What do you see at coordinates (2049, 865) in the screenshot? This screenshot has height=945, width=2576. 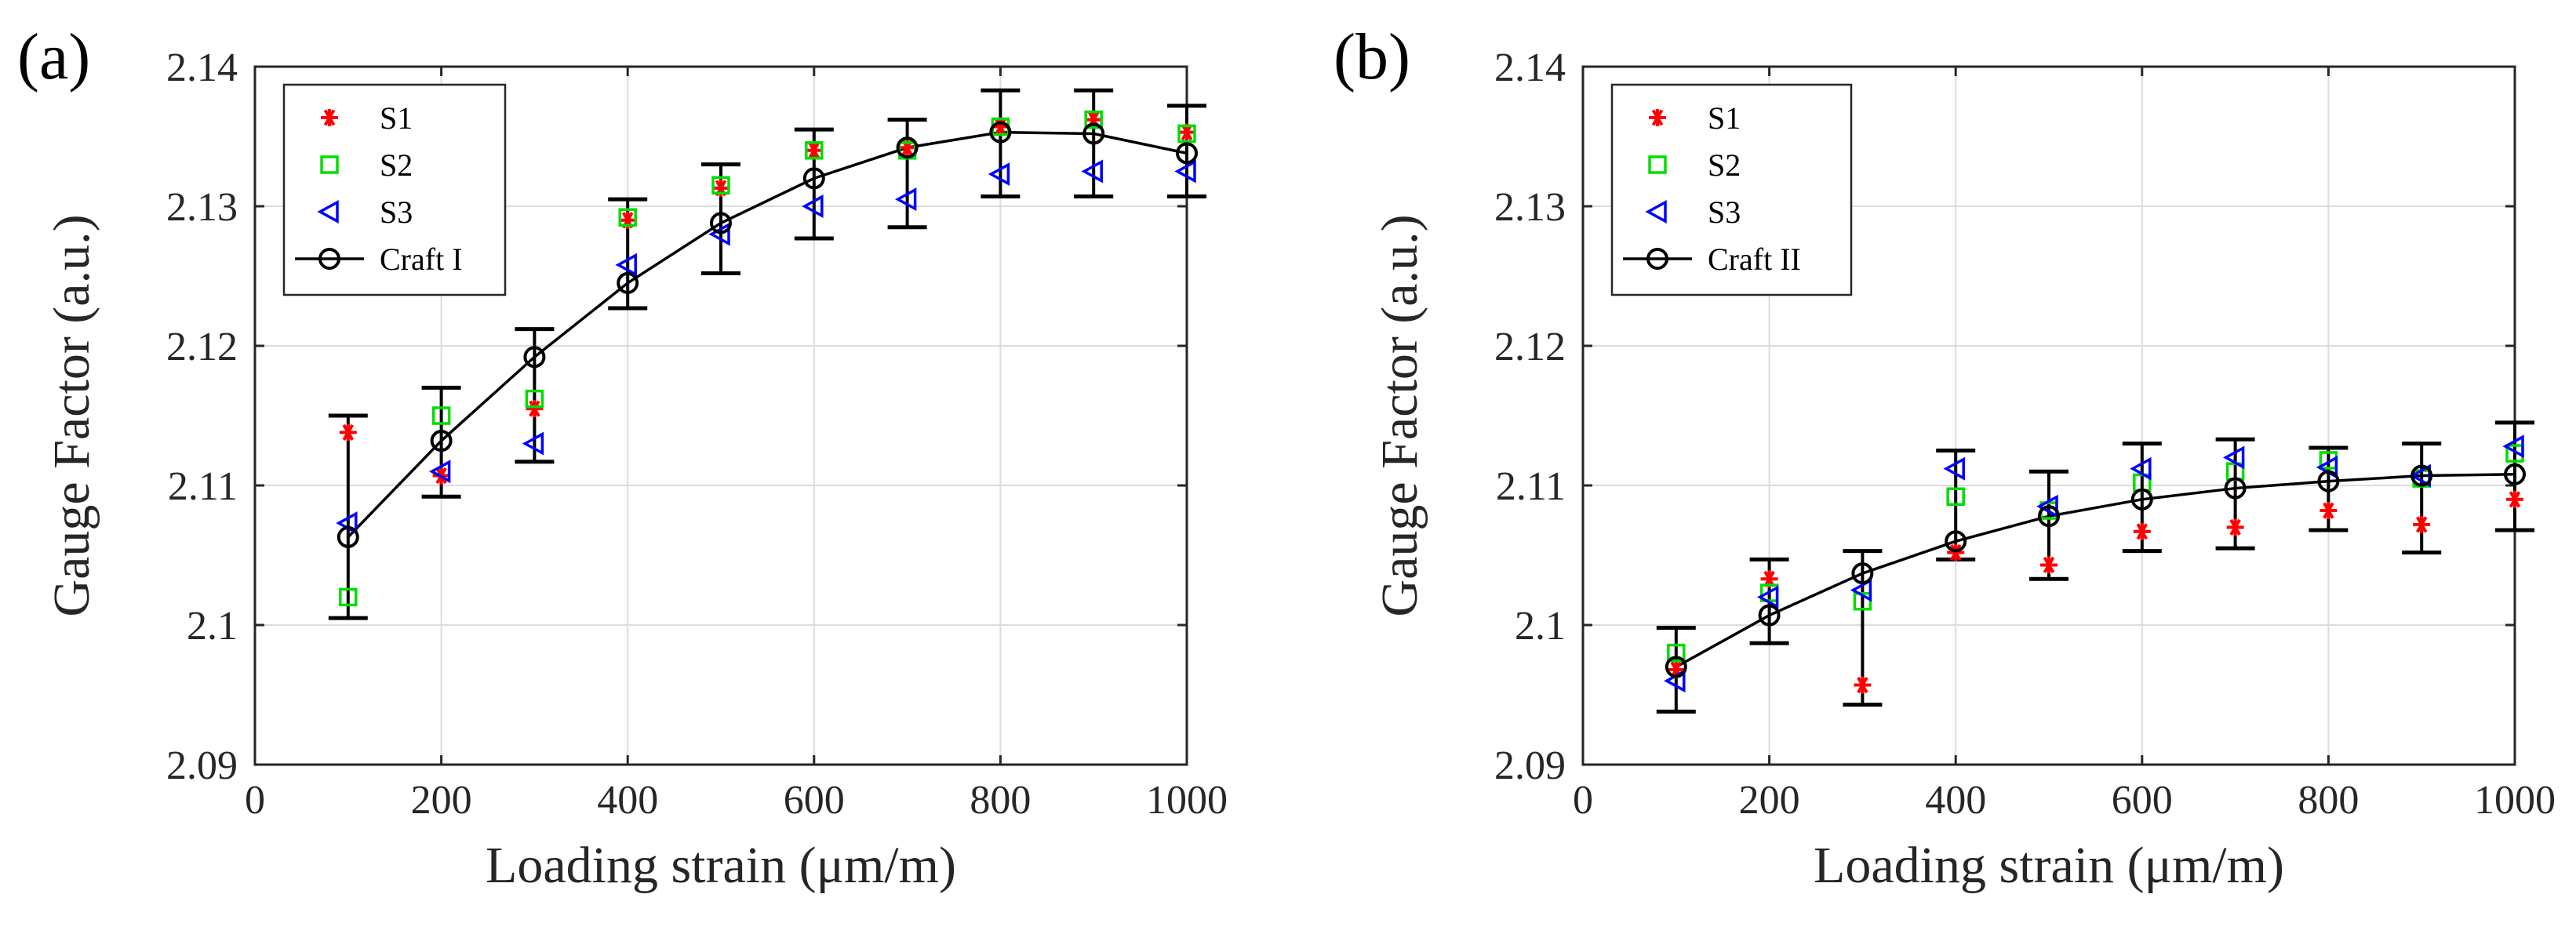 I see `x-axis-label: Loading strain (μm/m)` at bounding box center [2049, 865].